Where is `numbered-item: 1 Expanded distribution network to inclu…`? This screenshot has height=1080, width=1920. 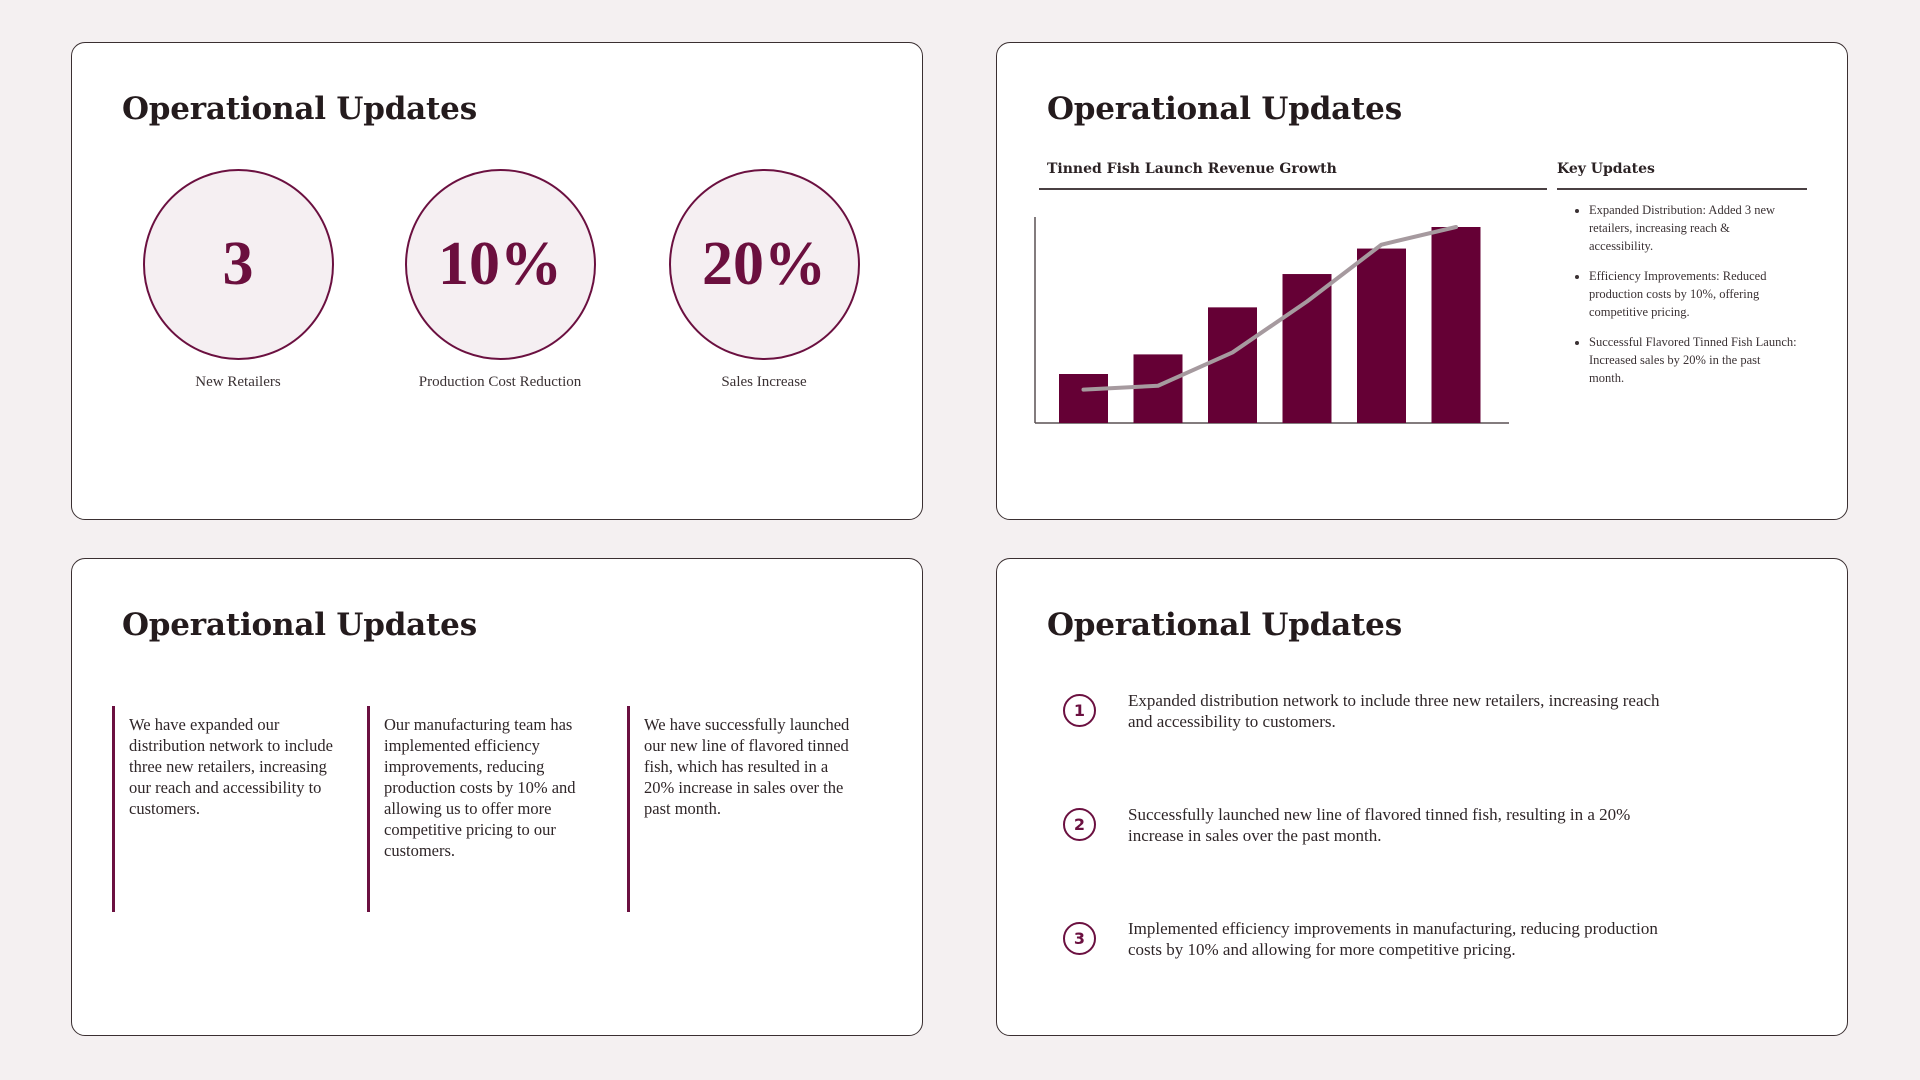 numbered-item: 1 Expanded distribution network to inclu… is located at coordinates (1423, 711).